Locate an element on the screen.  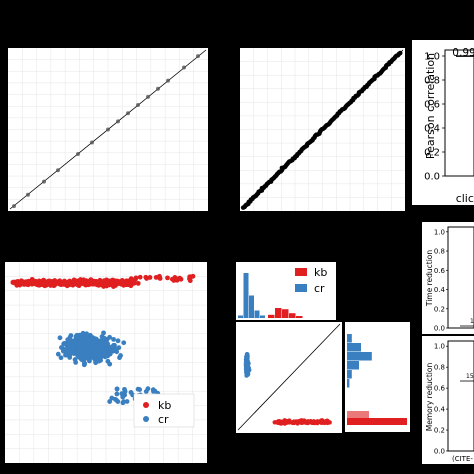
panel-a-scatter is located at coordinates (108, 129).